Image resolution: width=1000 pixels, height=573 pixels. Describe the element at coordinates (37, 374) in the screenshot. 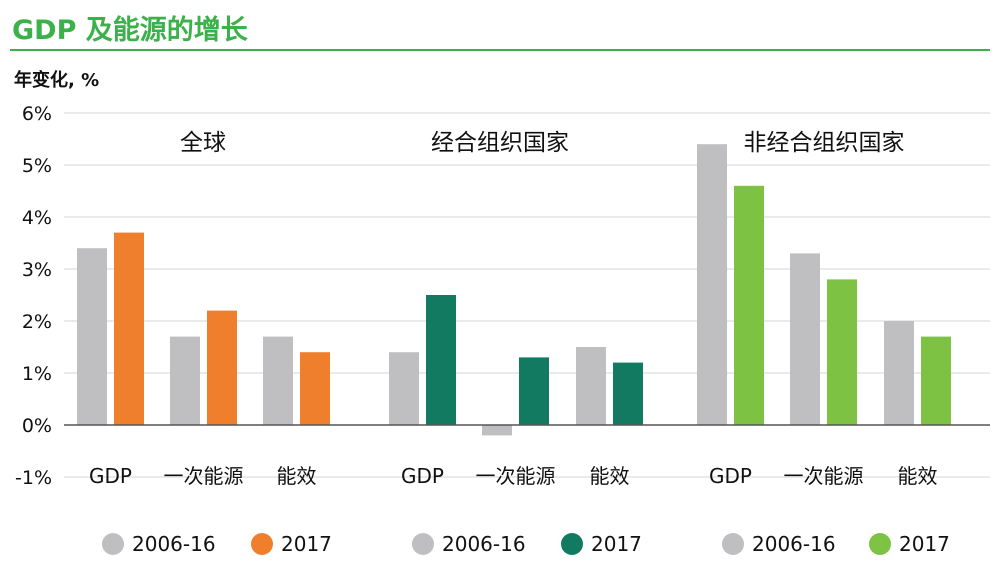

I see `y-tick-label: 1%` at that location.